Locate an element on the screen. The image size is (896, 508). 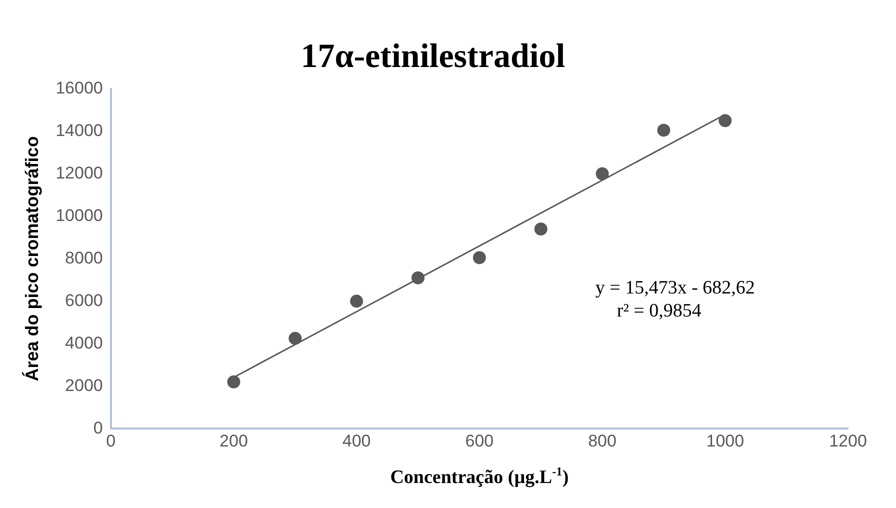
y-tick-label: 2000 is located at coordinates (84, 385).